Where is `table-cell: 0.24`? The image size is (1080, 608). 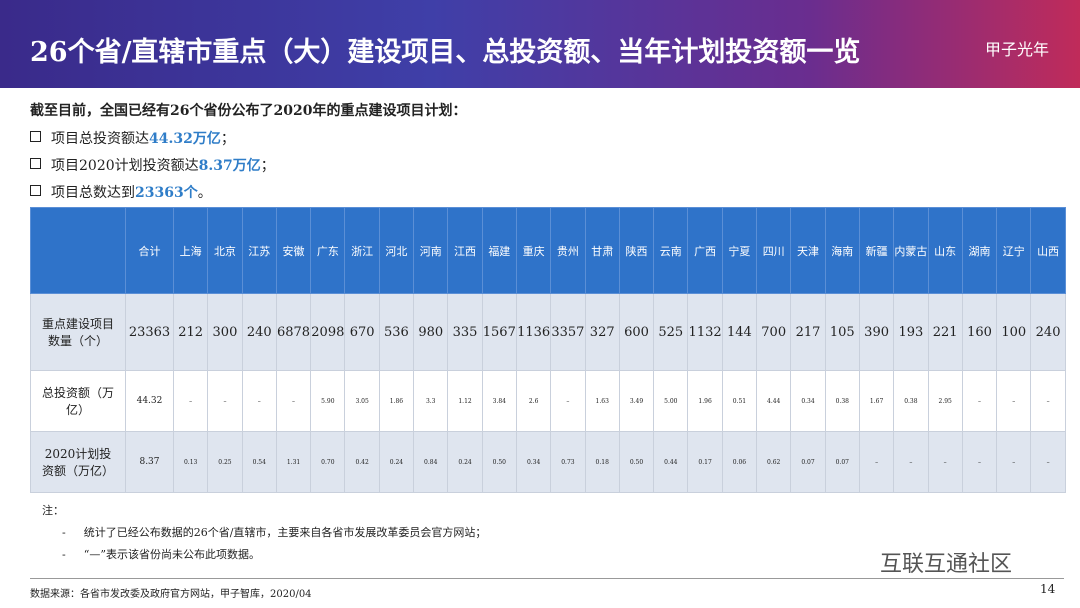
table-cell: 0.24 is located at coordinates (396, 462).